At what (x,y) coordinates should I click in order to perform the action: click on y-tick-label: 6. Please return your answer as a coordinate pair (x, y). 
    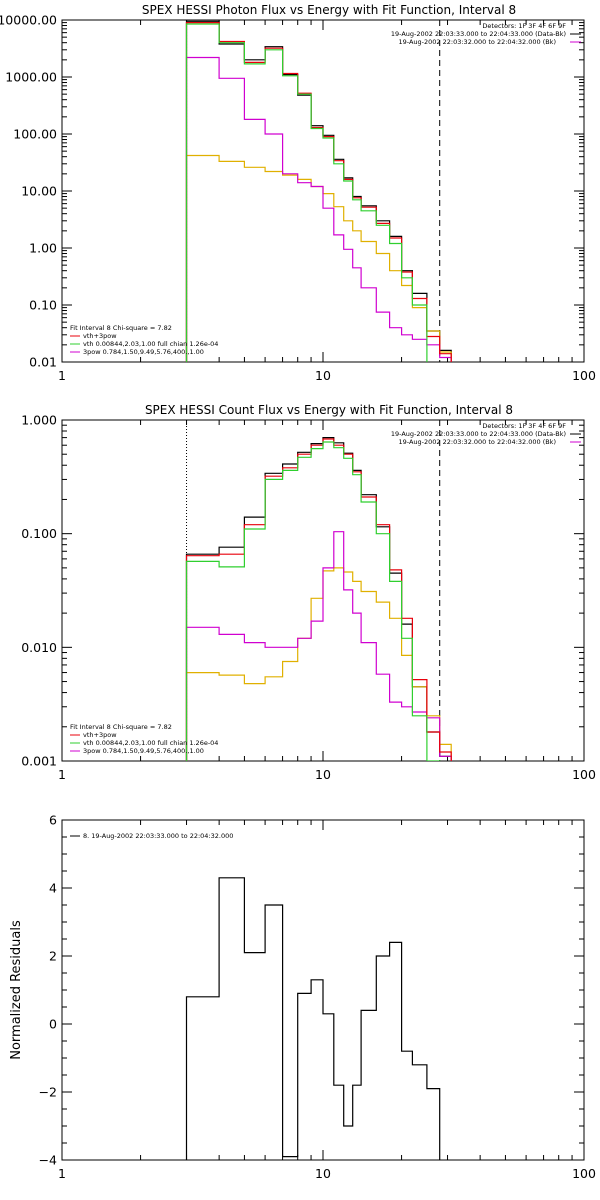
    Looking at the image, I should click on (53, 820).